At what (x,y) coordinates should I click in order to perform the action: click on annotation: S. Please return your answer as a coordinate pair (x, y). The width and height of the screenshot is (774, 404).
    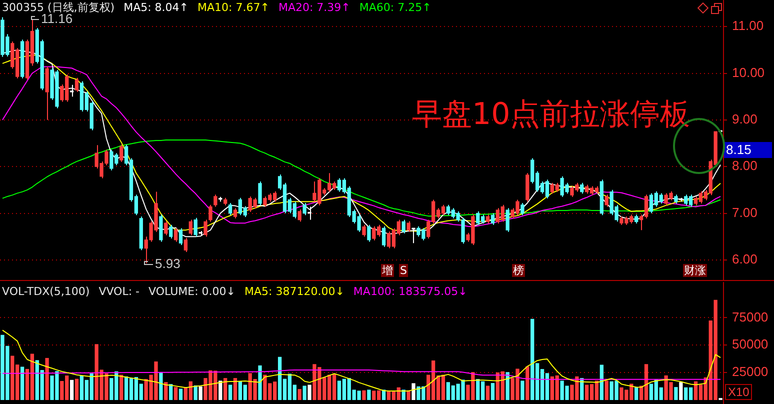
    Looking at the image, I should click on (403, 270).